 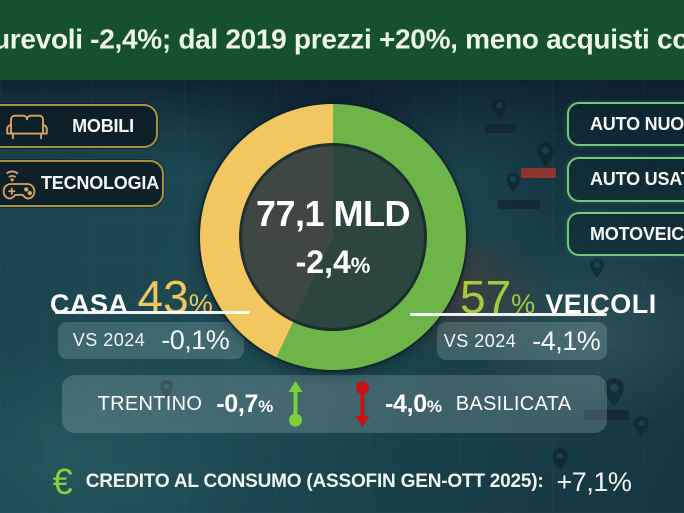 I want to click on best-region-name: TRENTINO, so click(x=150, y=403).